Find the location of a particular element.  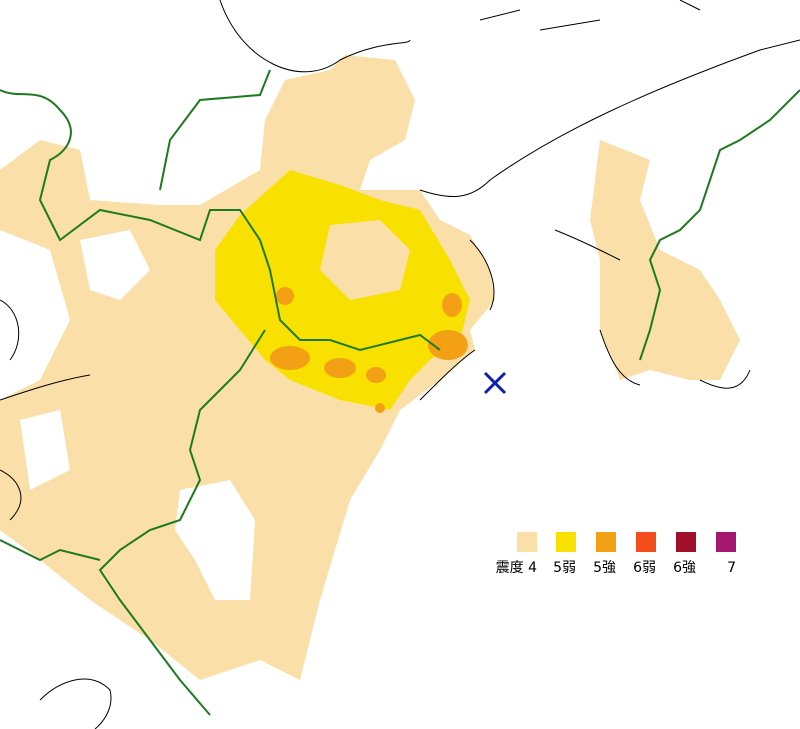

legend-label: 7 is located at coordinates (731, 568).